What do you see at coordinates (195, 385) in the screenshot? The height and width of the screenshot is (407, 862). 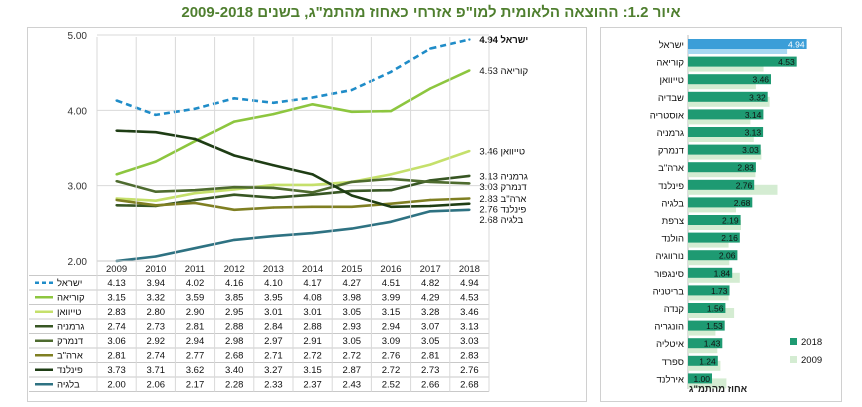 I see `table-cell: 2.17` at bounding box center [195, 385].